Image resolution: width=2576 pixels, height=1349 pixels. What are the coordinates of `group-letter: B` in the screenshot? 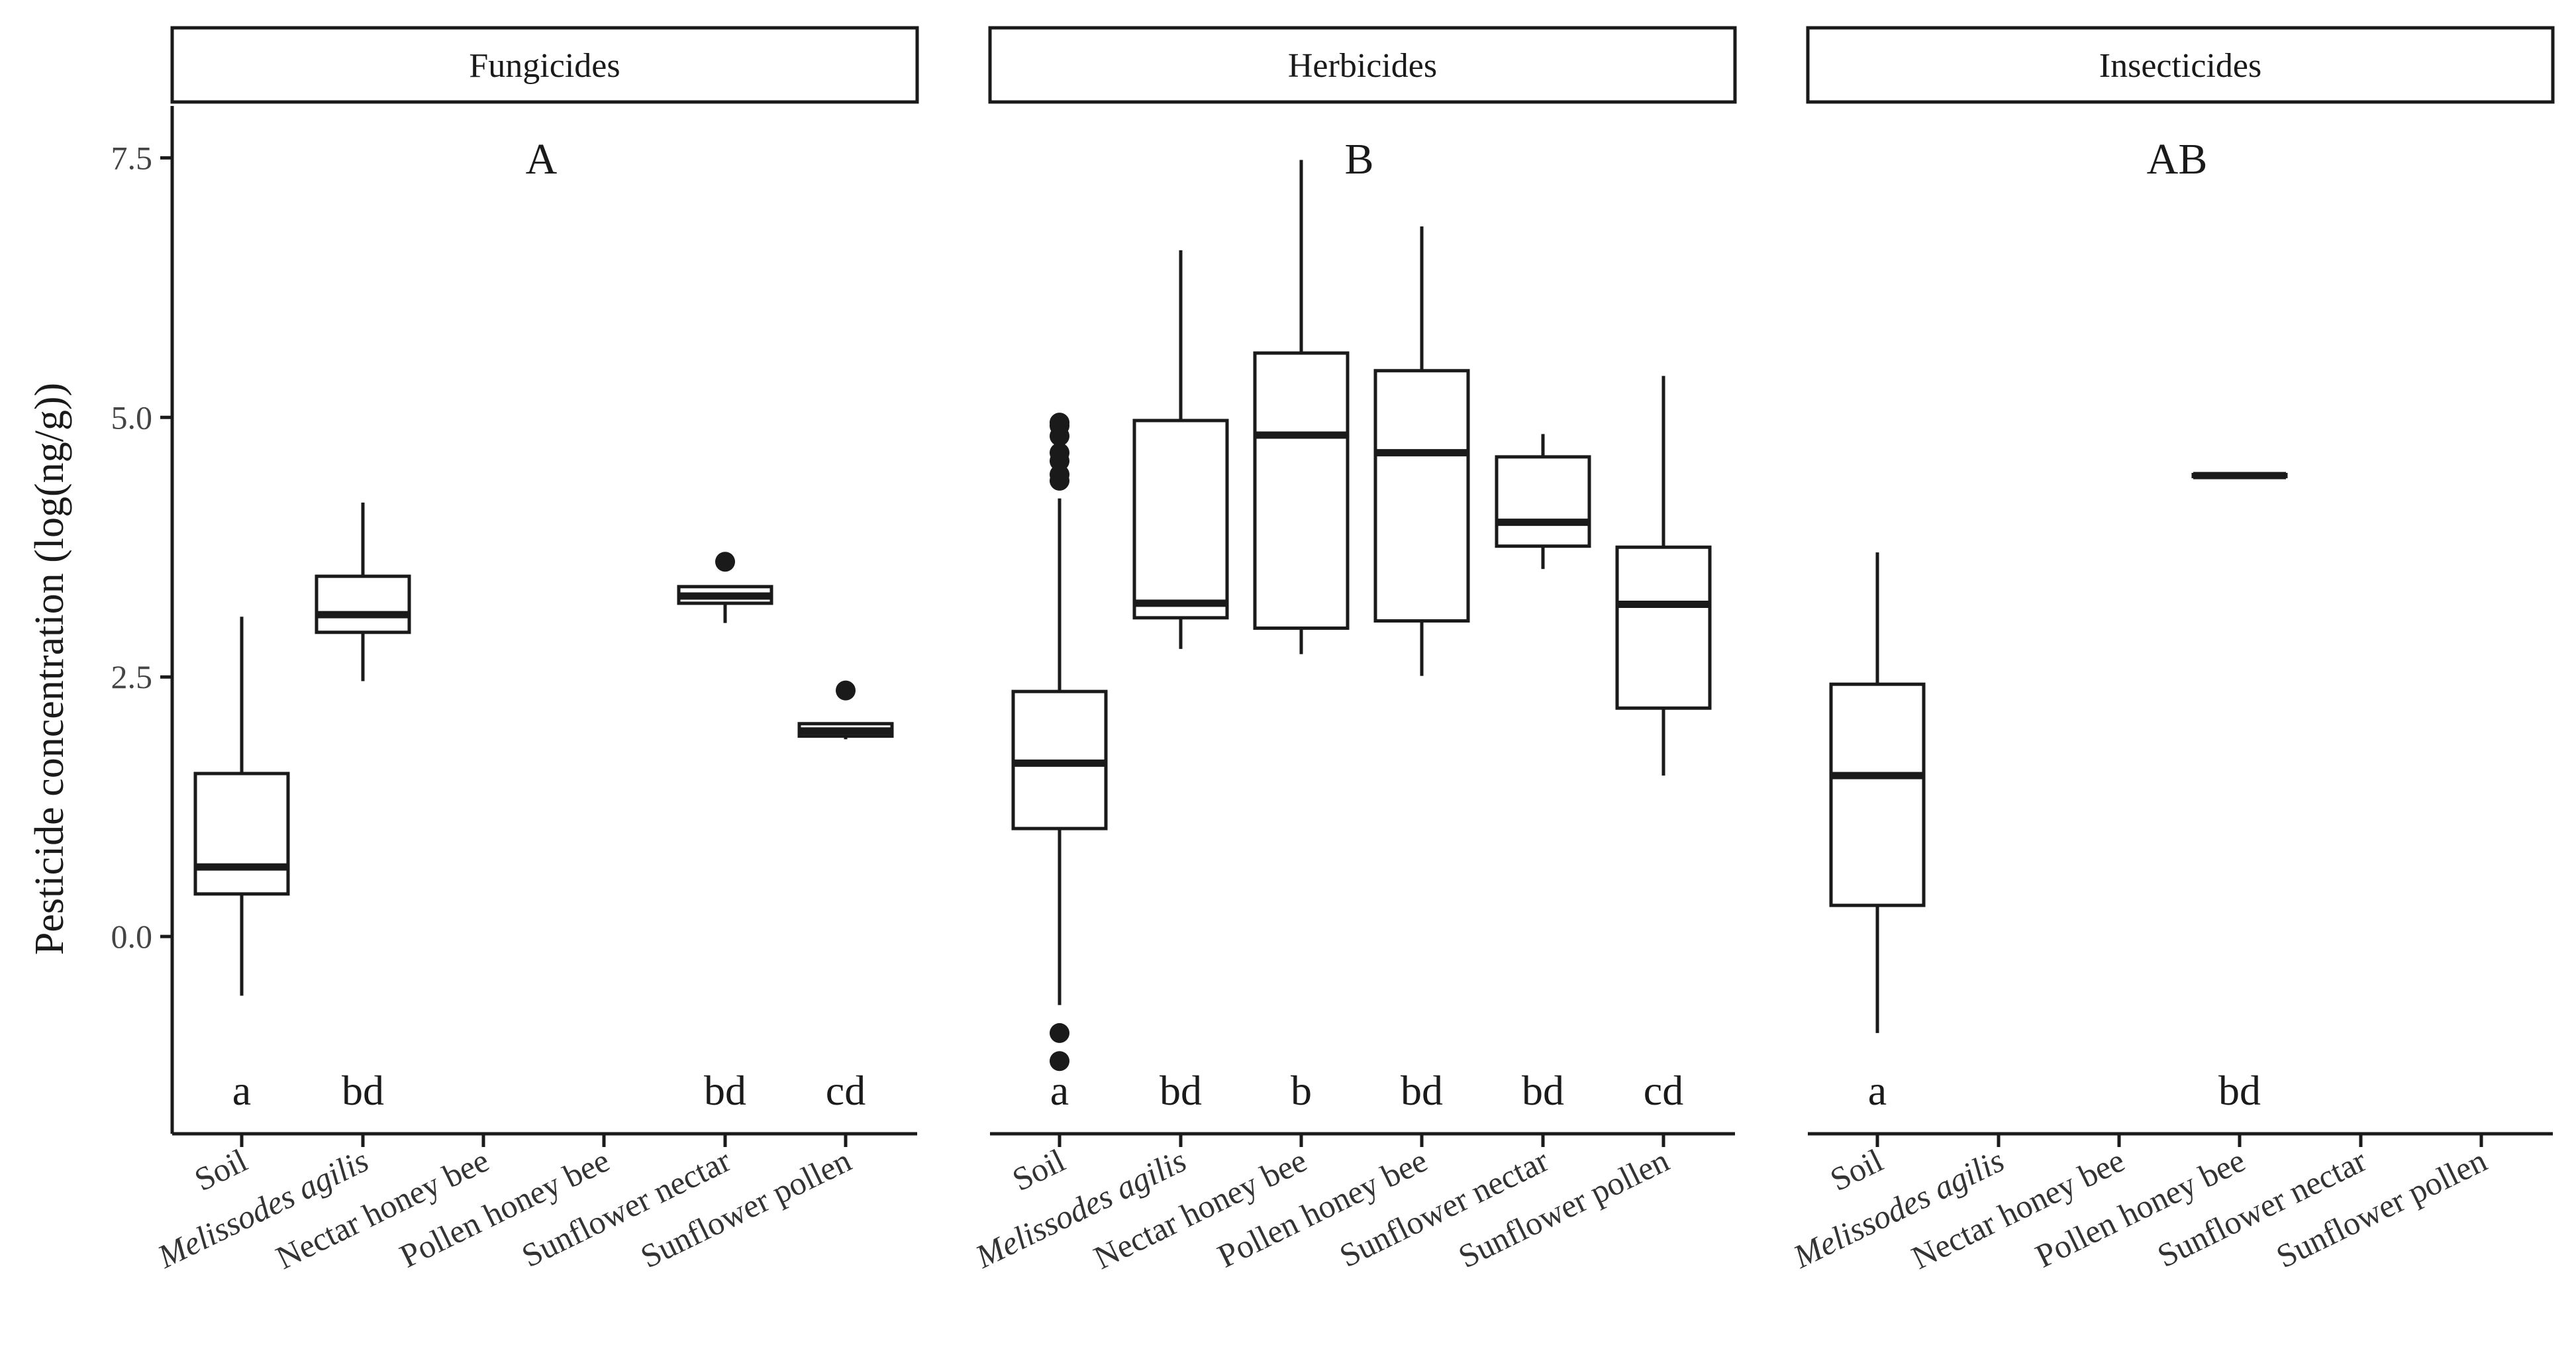 It's located at (1358, 159).